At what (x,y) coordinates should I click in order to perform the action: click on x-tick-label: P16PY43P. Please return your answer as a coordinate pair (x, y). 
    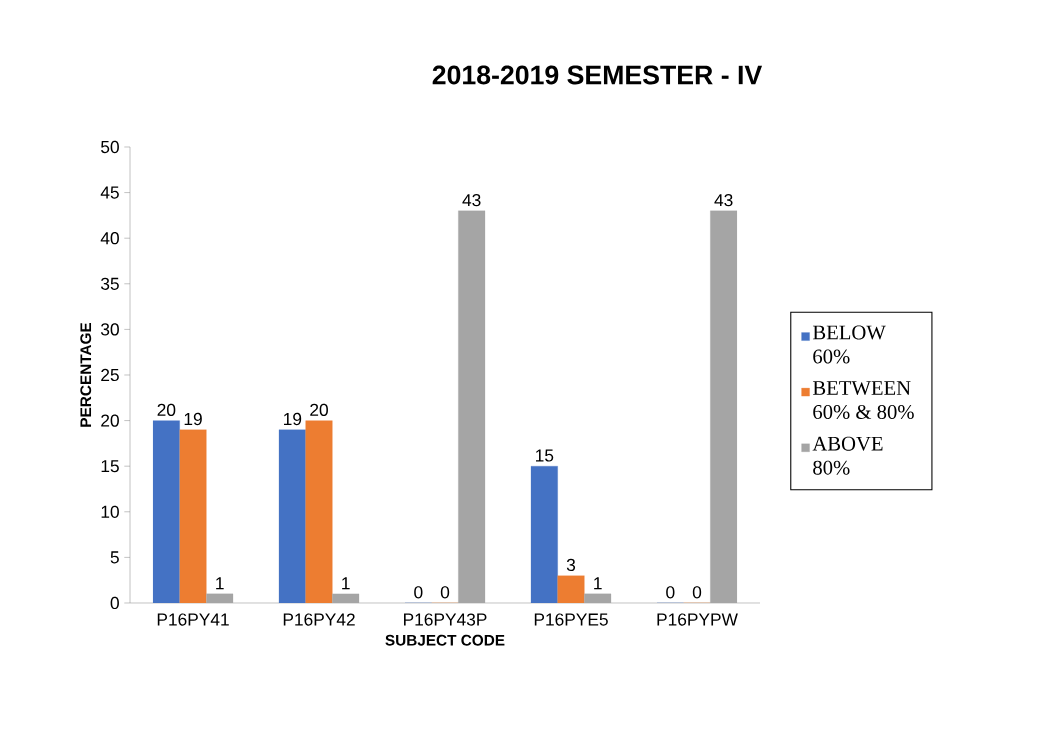
    Looking at the image, I should click on (445, 619).